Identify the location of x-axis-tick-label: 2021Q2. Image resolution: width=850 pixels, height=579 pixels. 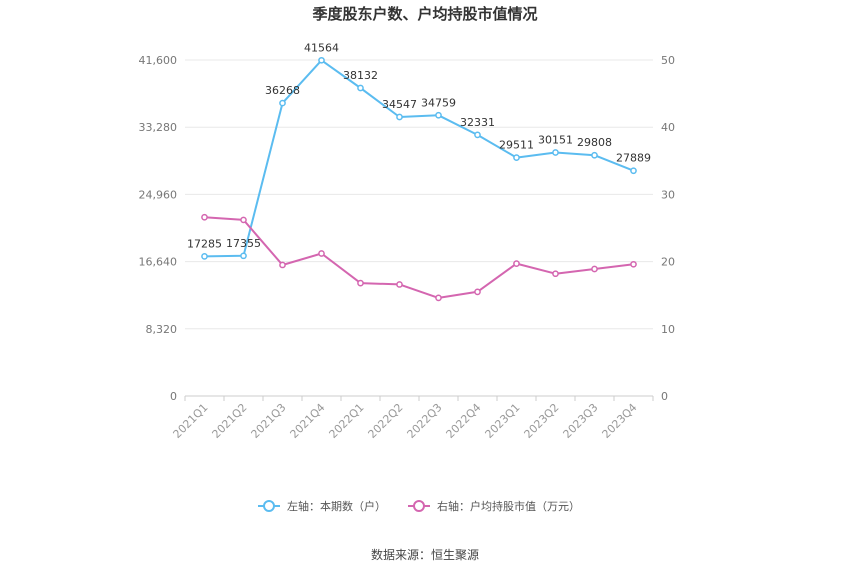
(230, 421).